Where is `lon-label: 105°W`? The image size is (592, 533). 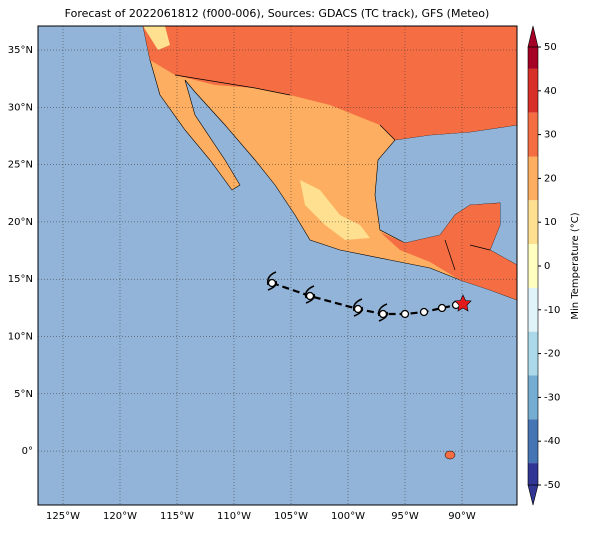 lon-label: 105°W is located at coordinates (291, 516).